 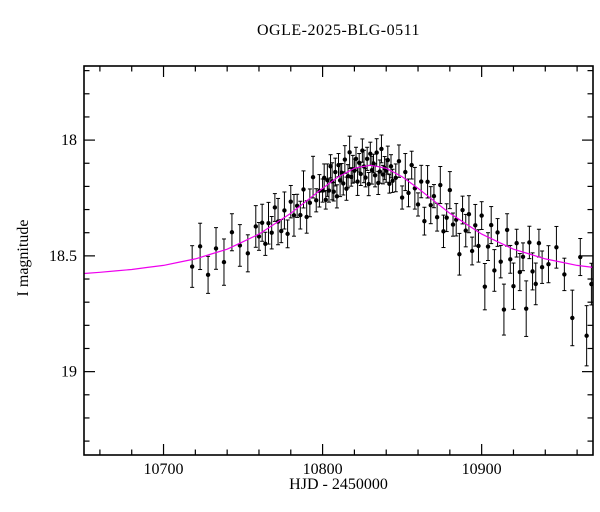 What do you see at coordinates (338, 30) in the screenshot?
I see `chart-title: OGLE-2025-BLG-0511` at bounding box center [338, 30].